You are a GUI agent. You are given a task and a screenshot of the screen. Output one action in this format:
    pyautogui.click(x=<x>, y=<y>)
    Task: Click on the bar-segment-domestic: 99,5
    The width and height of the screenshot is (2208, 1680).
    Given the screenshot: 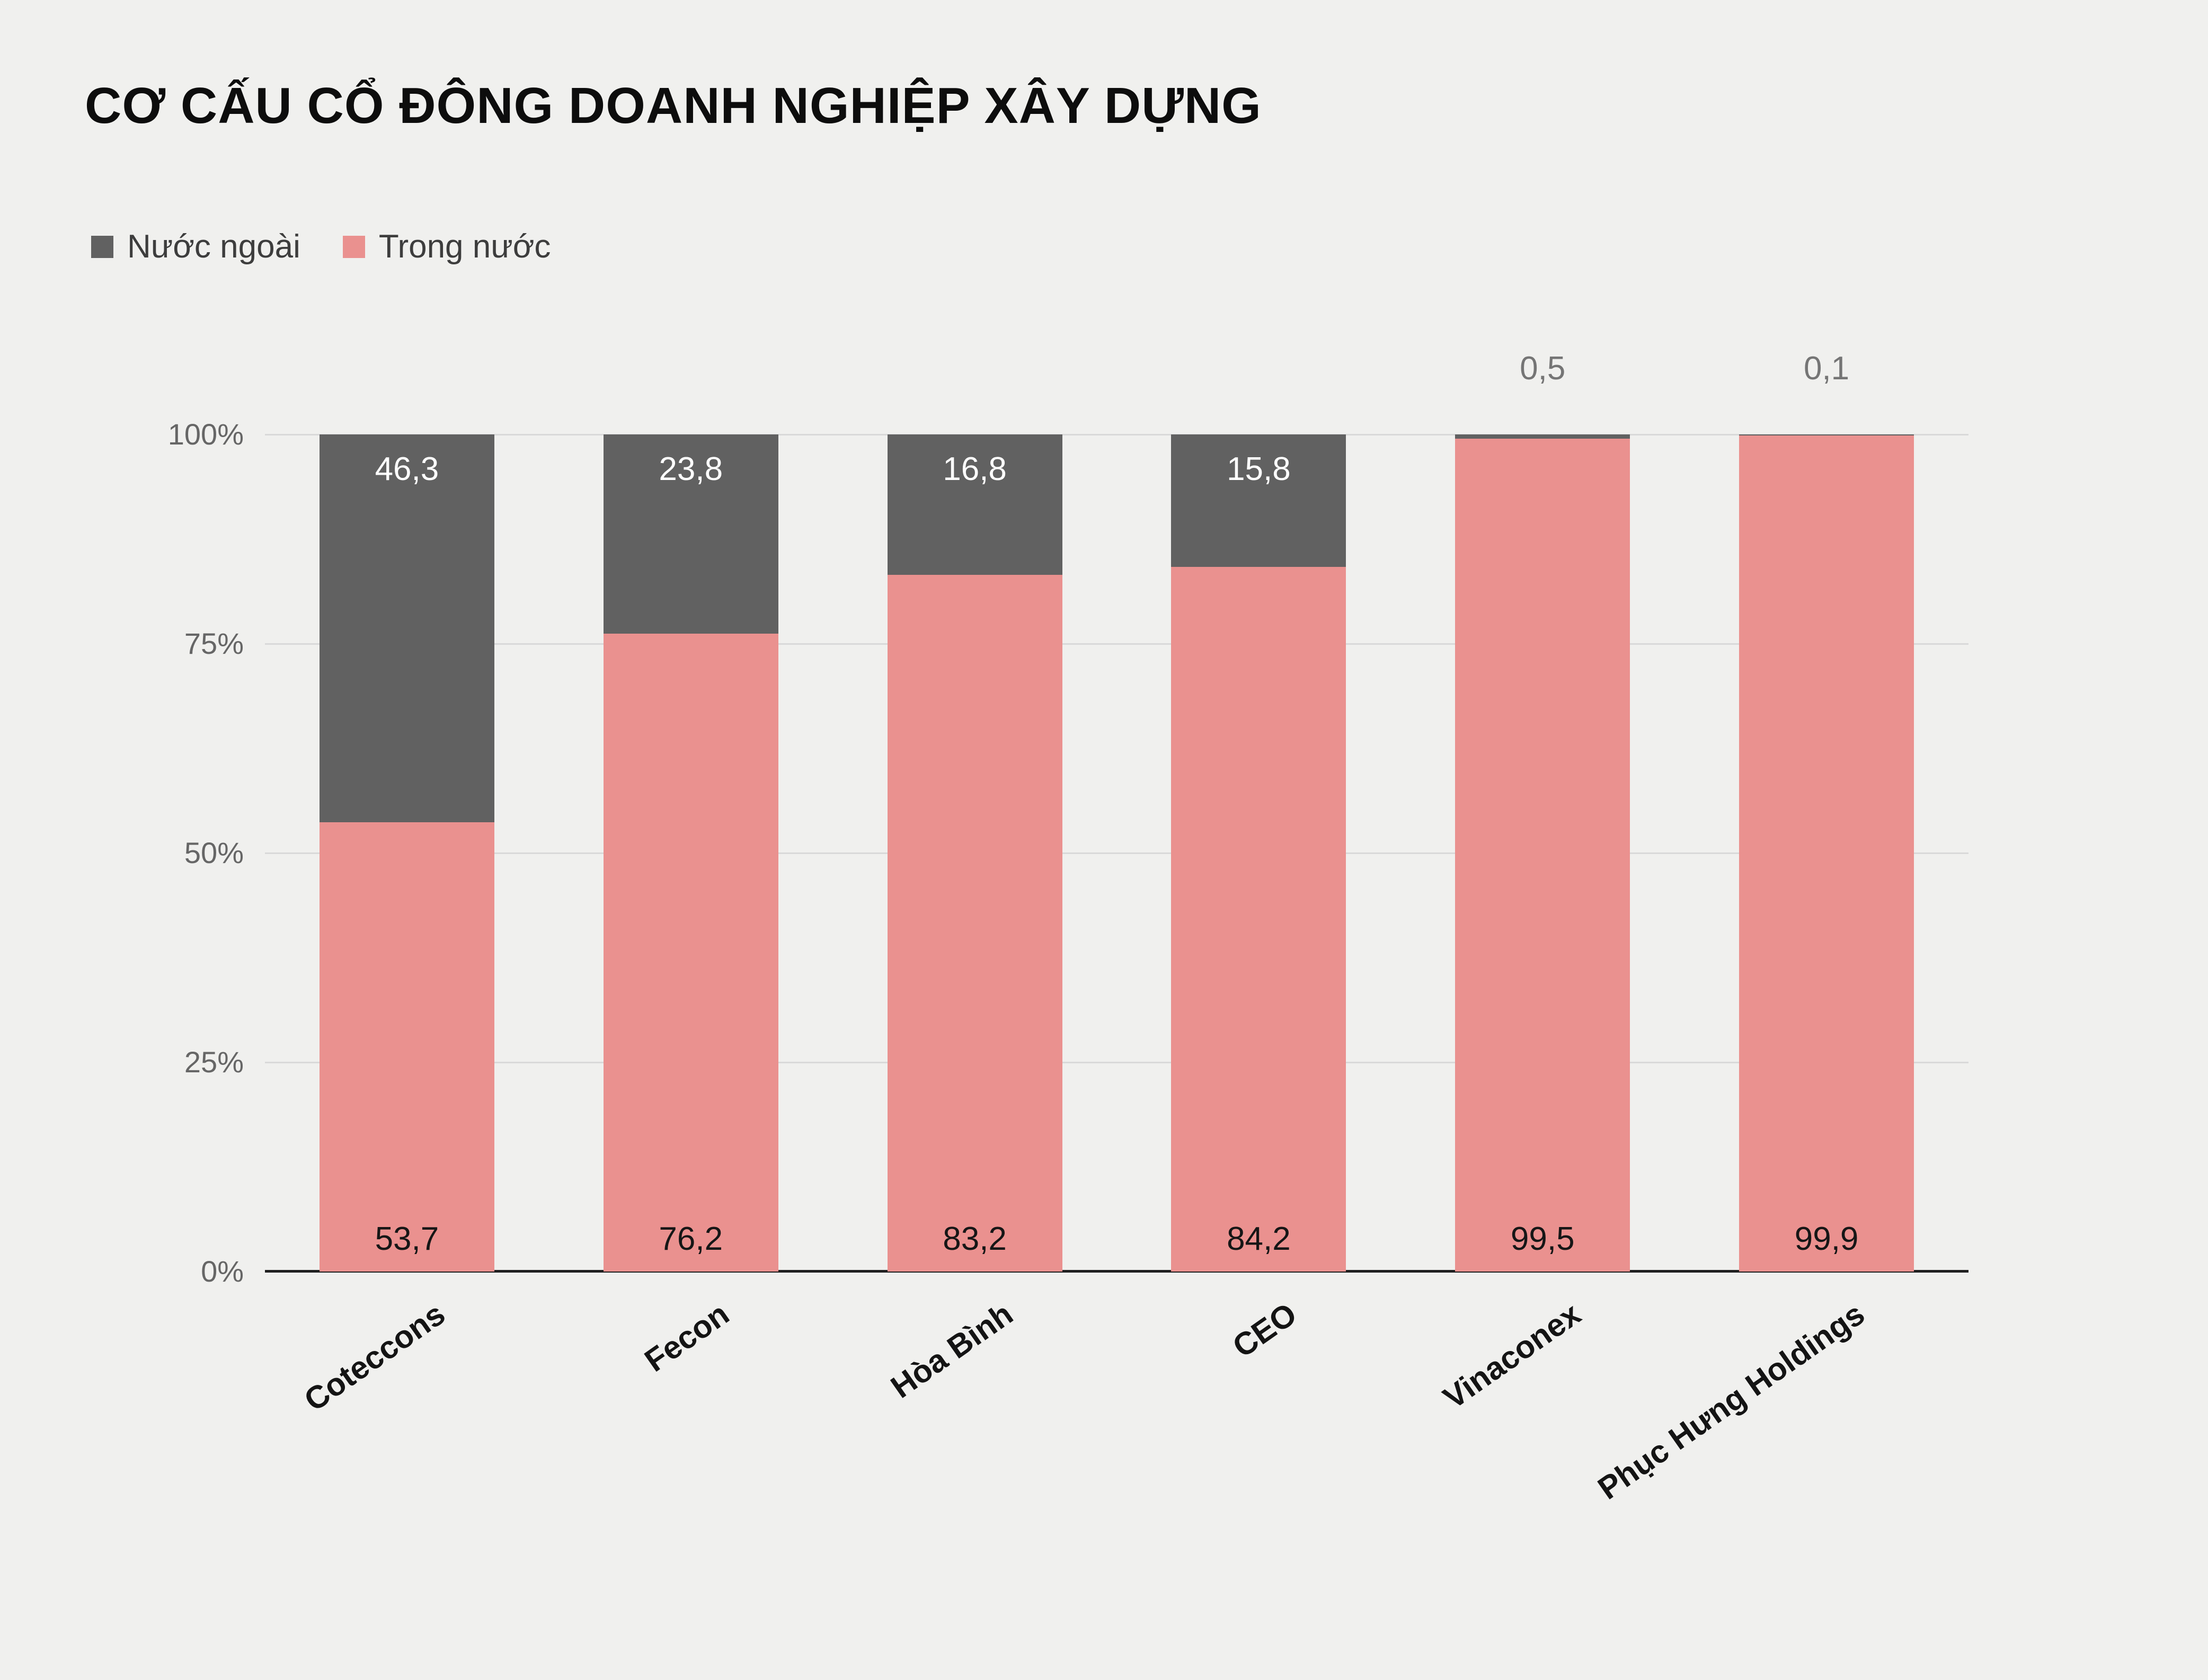 What is the action you would take?
    pyautogui.click(x=1542, y=855)
    